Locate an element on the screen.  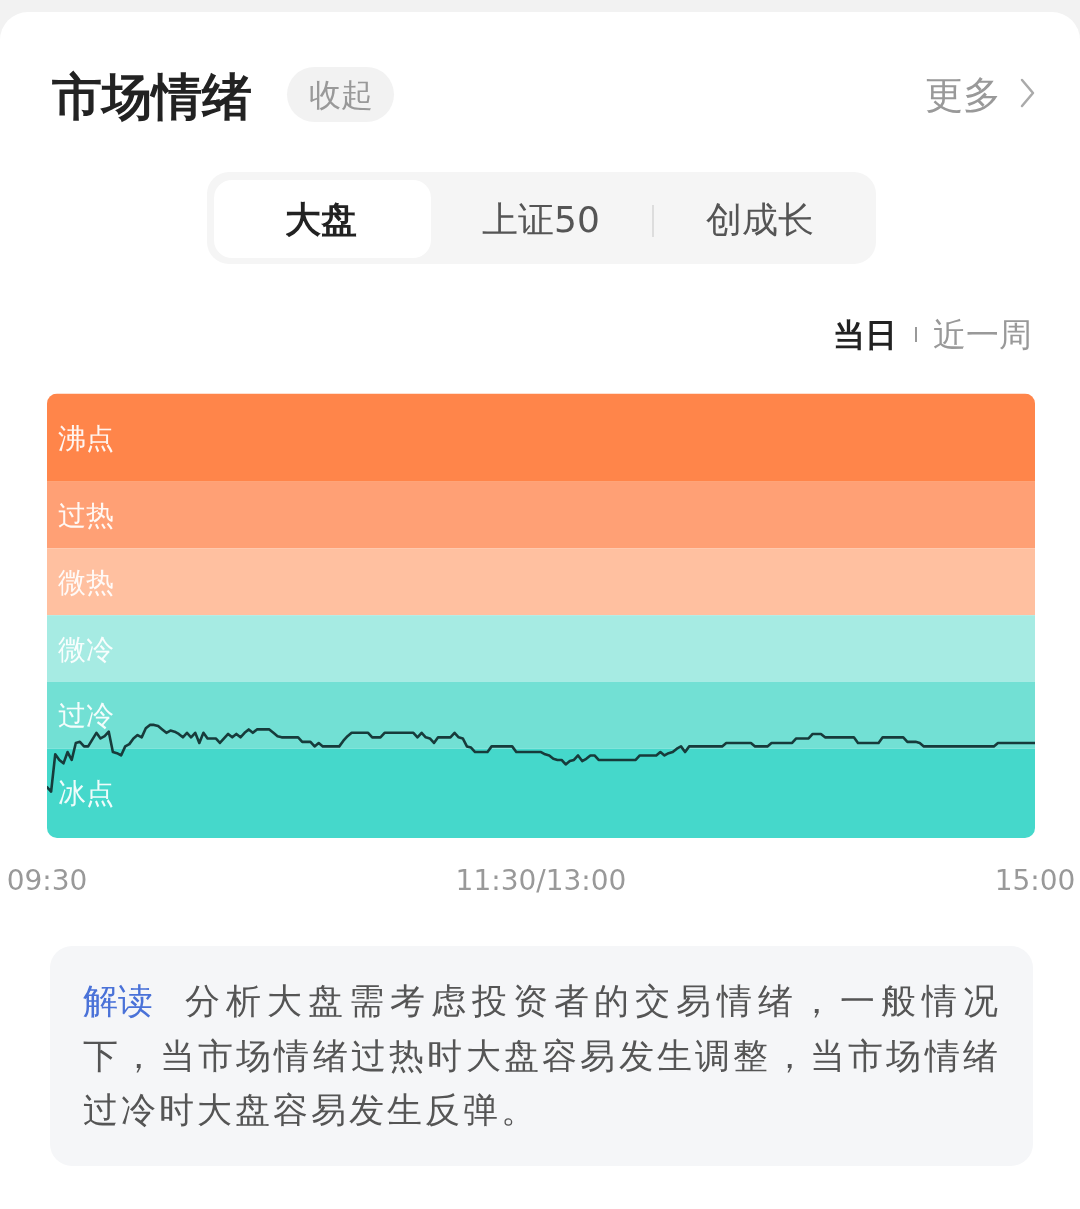
band-label: 冰点 is located at coordinates (86, 794).